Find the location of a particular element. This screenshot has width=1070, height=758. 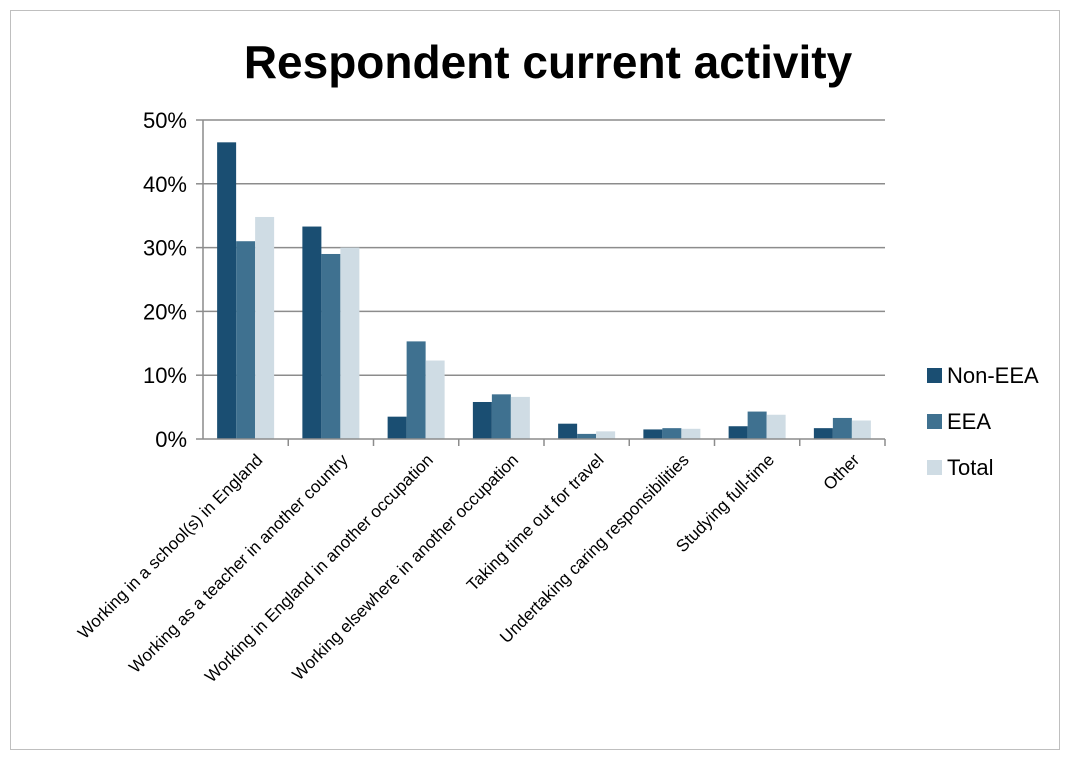

y-tick-label: 0% is located at coordinates (171, 439).